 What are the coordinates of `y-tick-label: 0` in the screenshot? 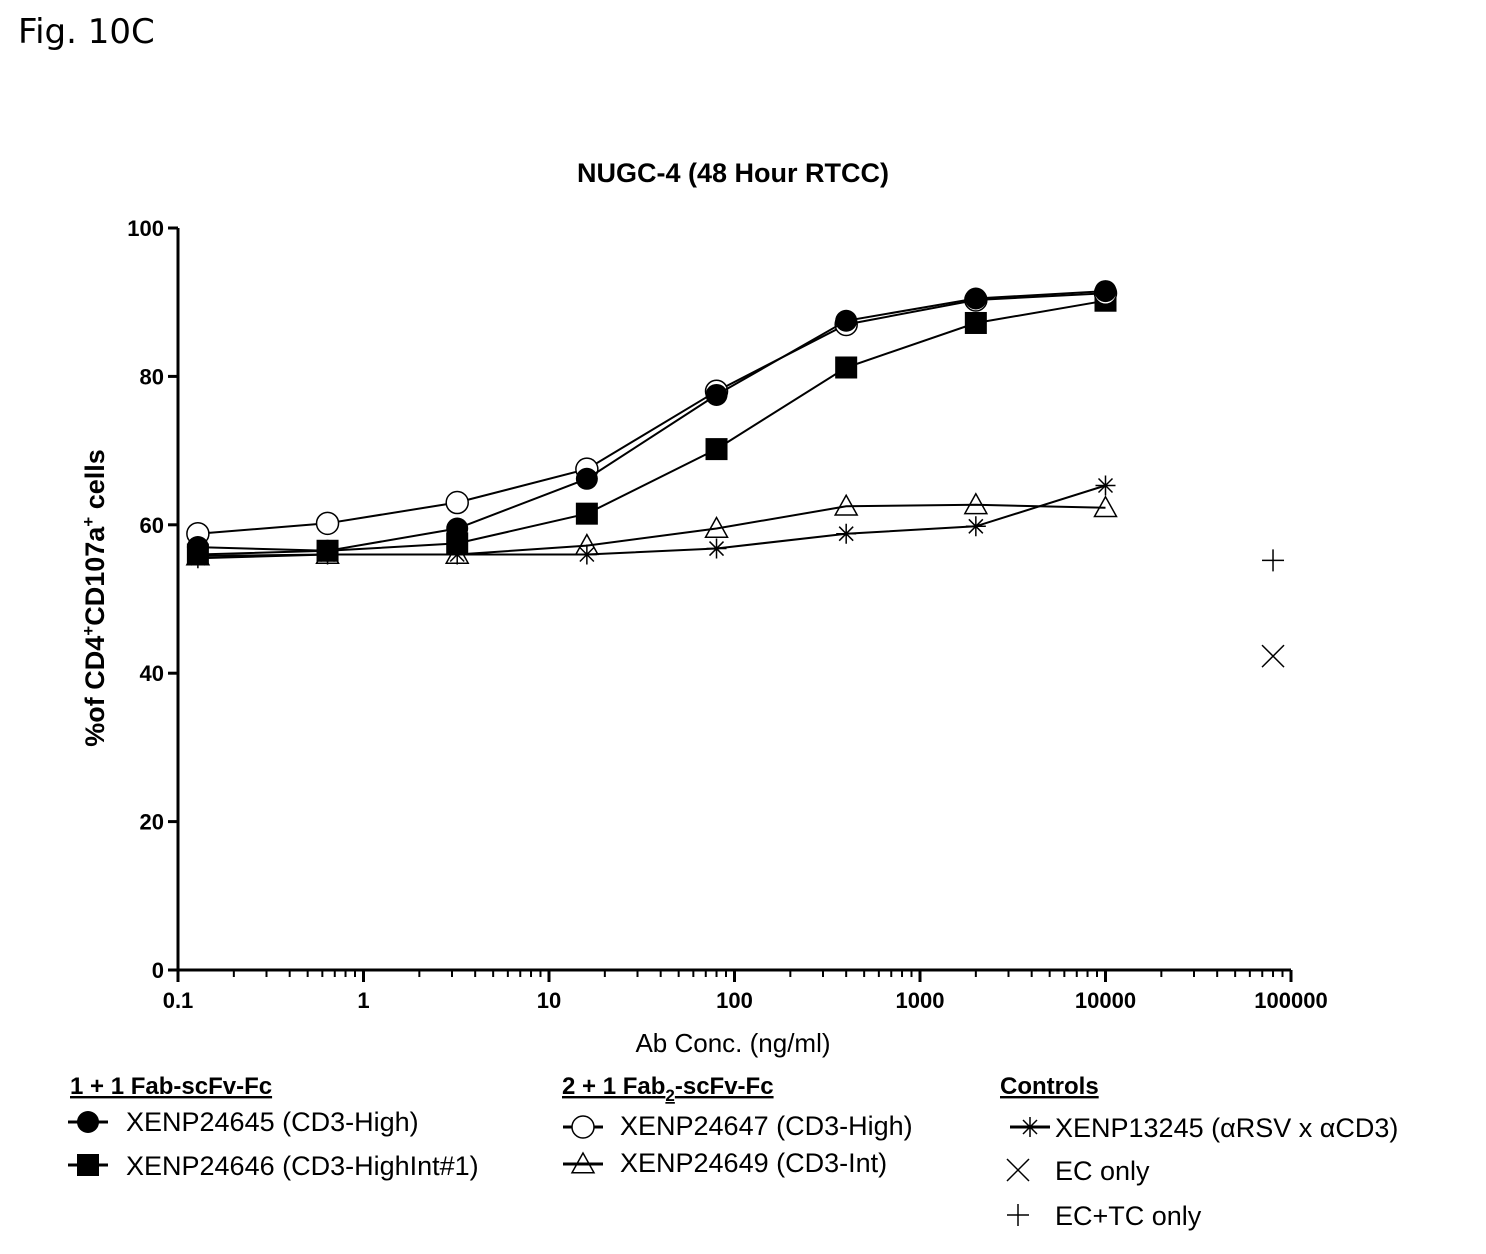 It's located at (158, 970).